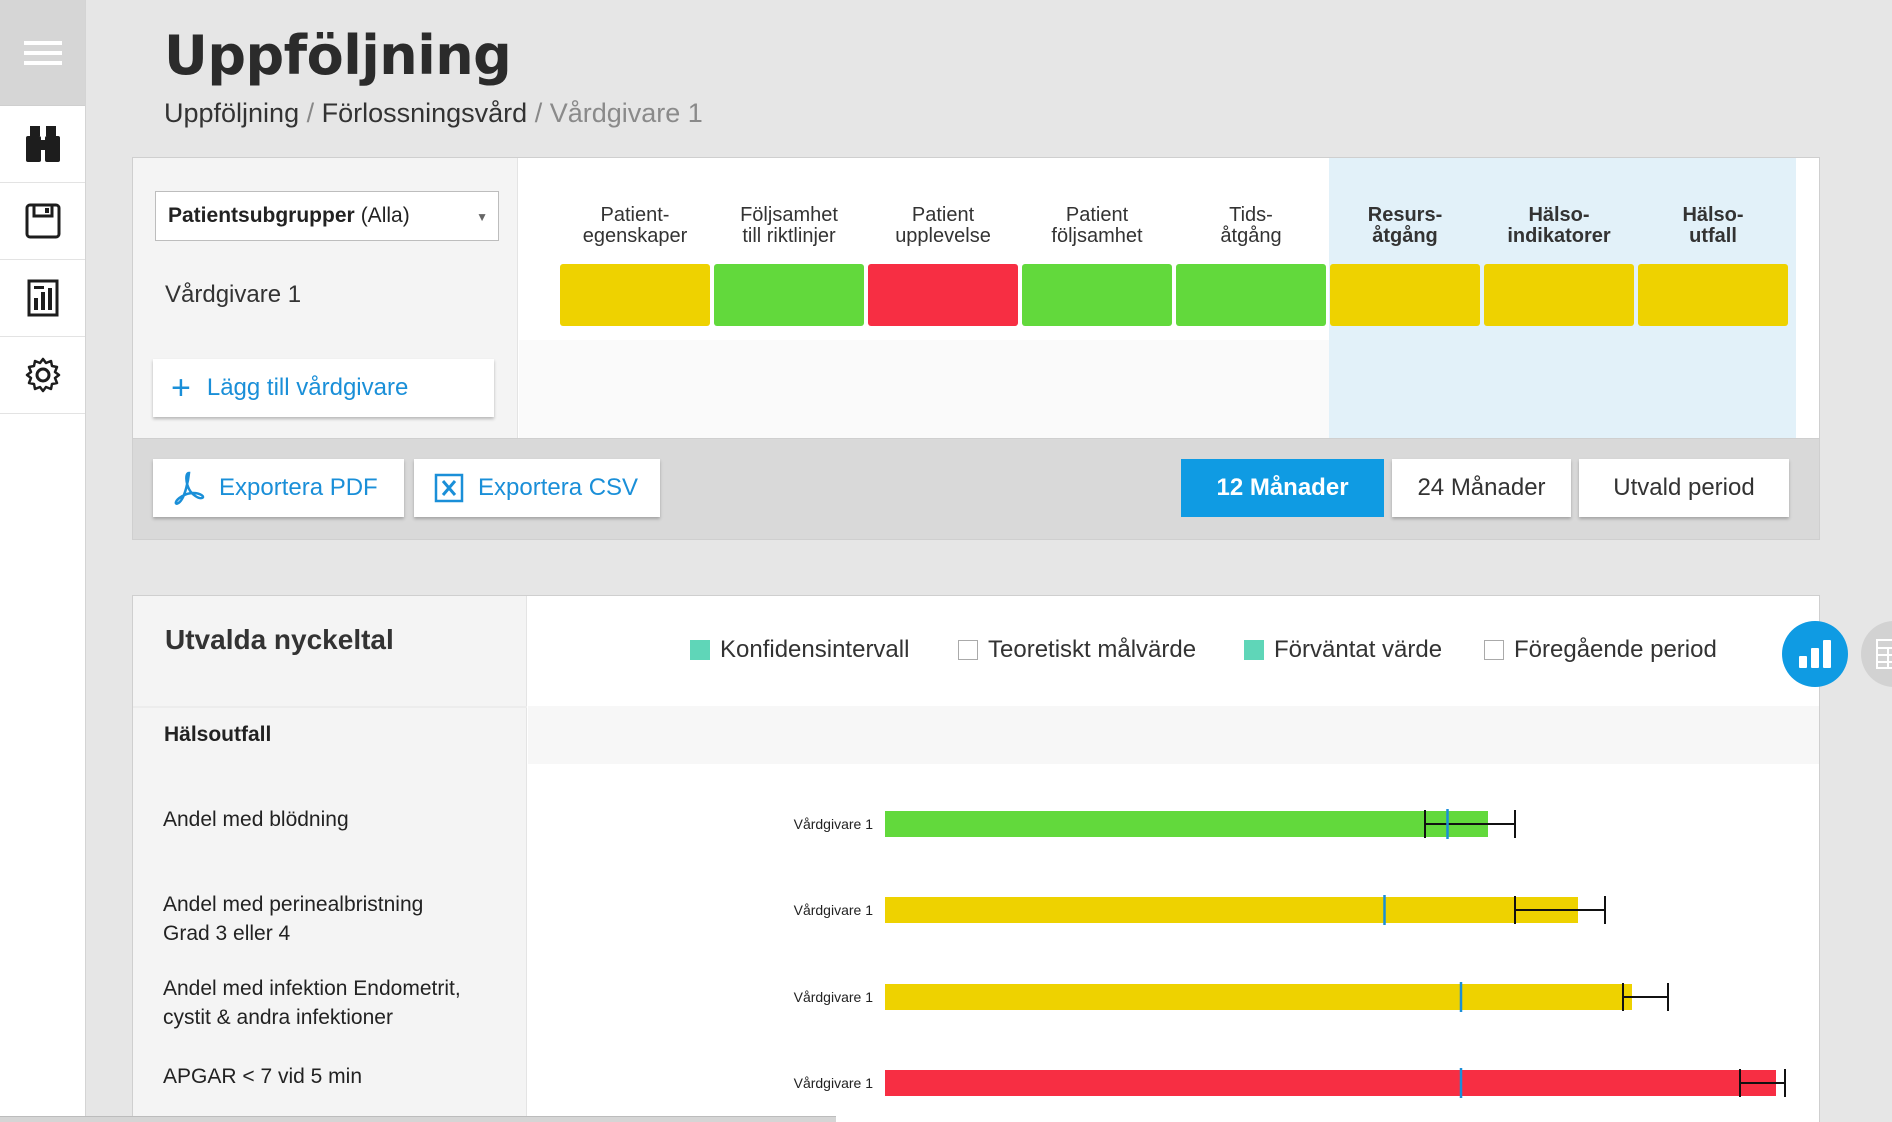  I want to click on legend-label: Konfidensintervall, so click(815, 649).